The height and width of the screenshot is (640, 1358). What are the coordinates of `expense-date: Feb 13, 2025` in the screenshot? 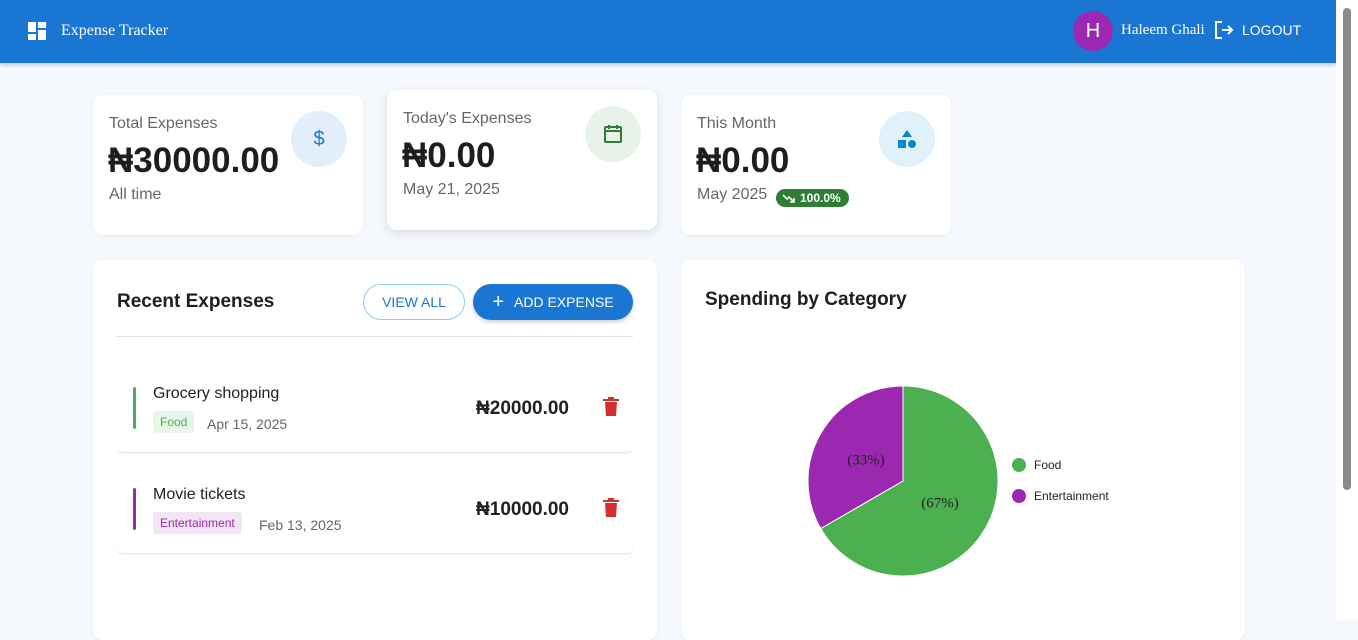 It's located at (300, 525).